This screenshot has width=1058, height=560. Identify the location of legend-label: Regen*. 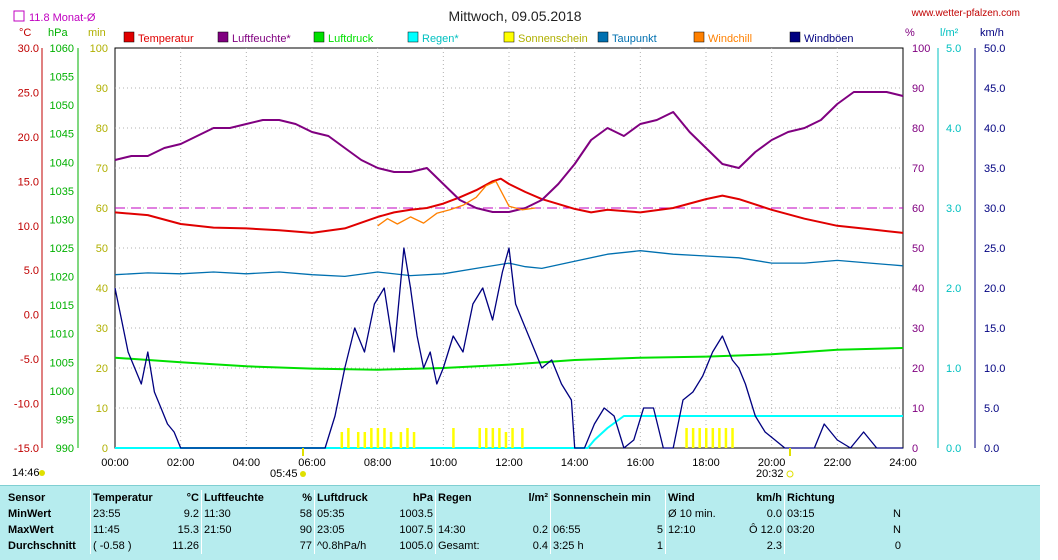
(440, 39).